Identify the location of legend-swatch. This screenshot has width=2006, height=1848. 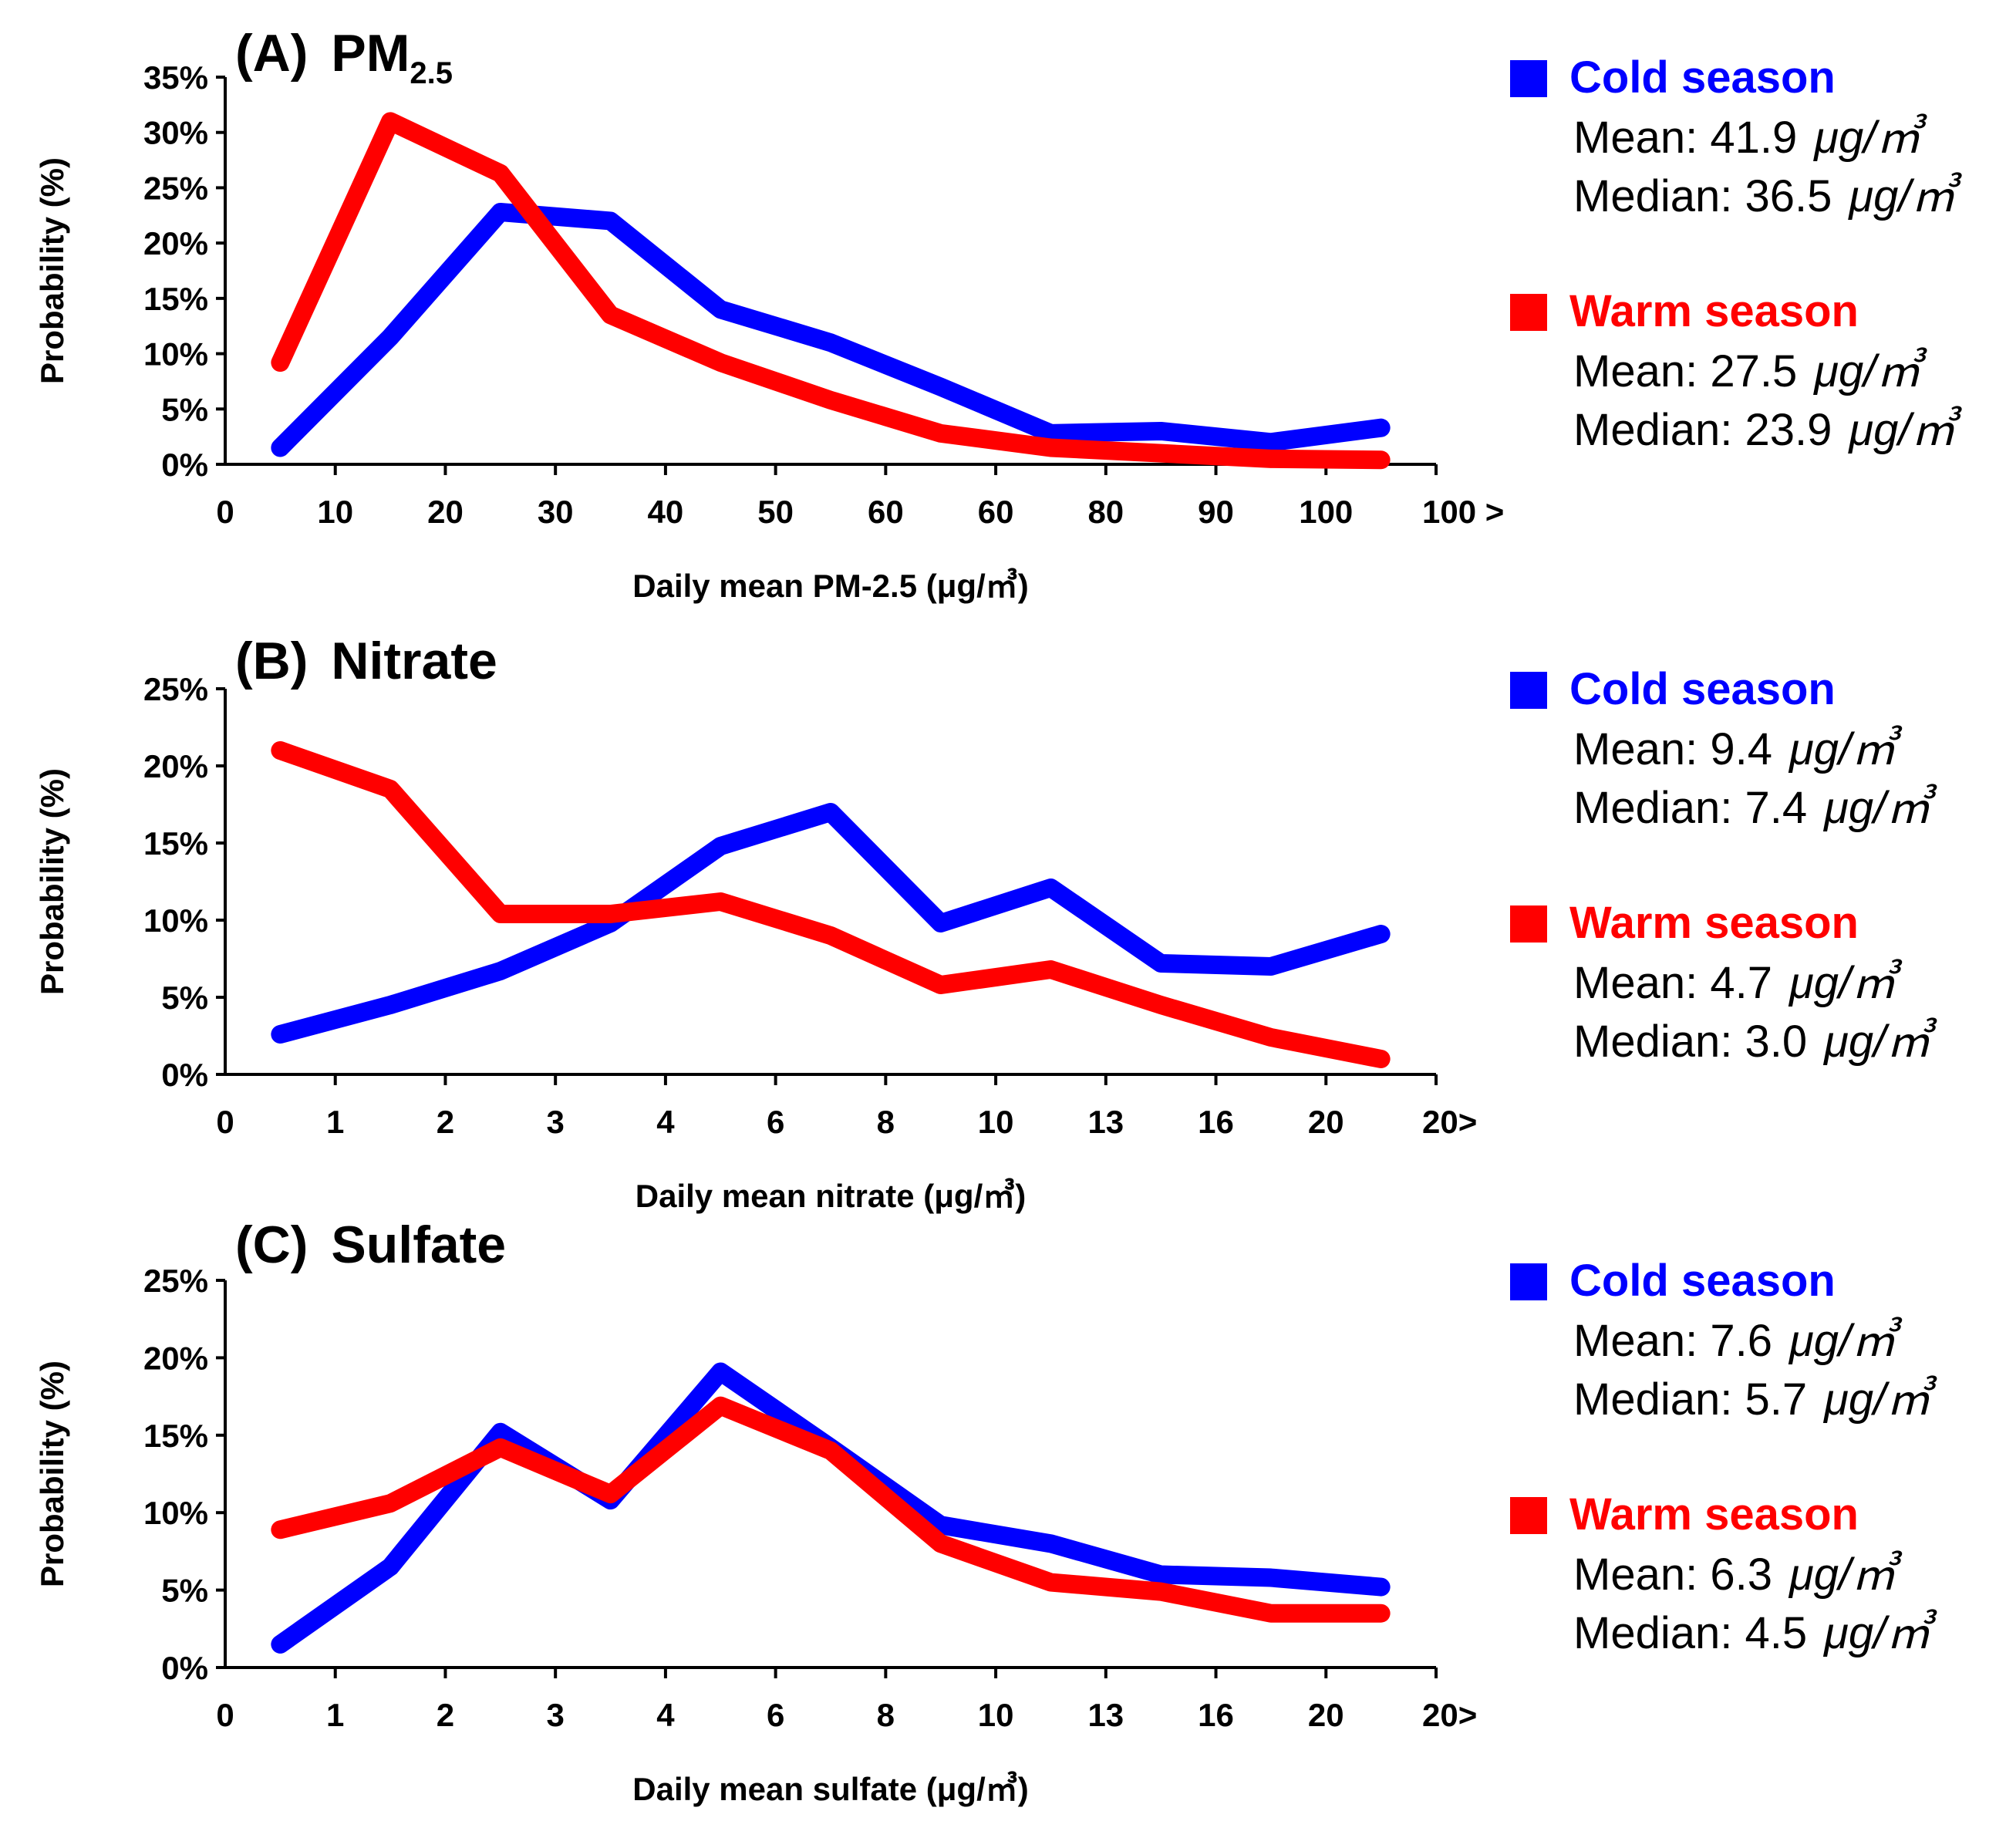
(1529, 1281).